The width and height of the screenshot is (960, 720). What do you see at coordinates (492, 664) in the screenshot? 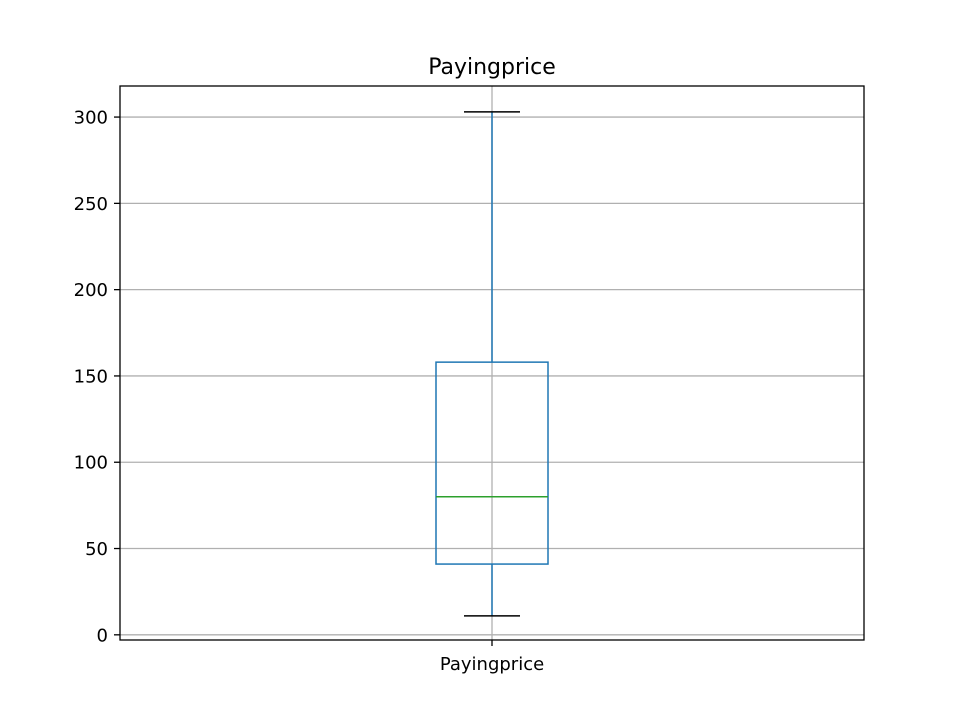
I see `x-tick-label: Payingprice` at bounding box center [492, 664].